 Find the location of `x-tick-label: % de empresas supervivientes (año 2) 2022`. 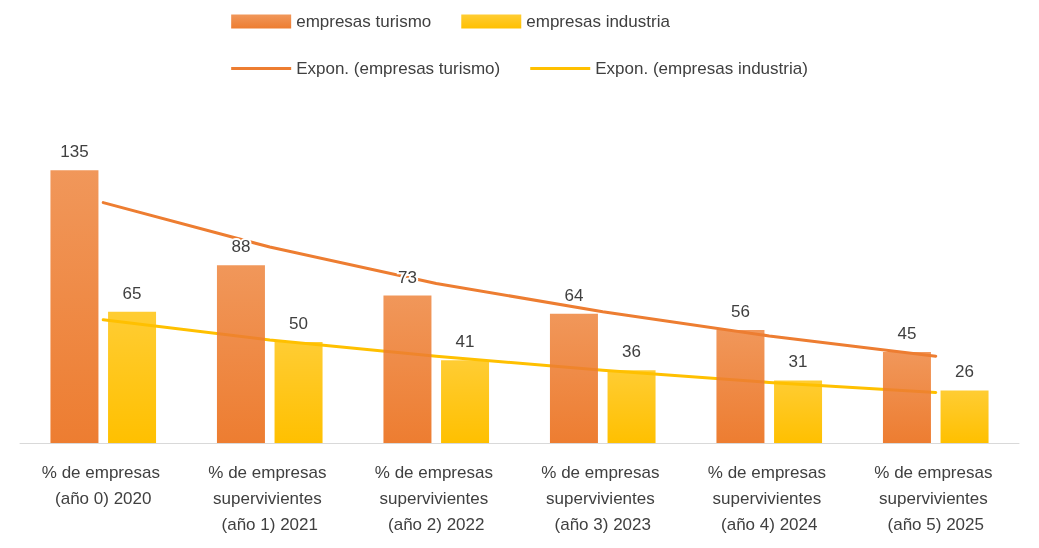

x-tick-label: % de empresas supervivientes (año 2) 2022 is located at coordinates (436, 498).